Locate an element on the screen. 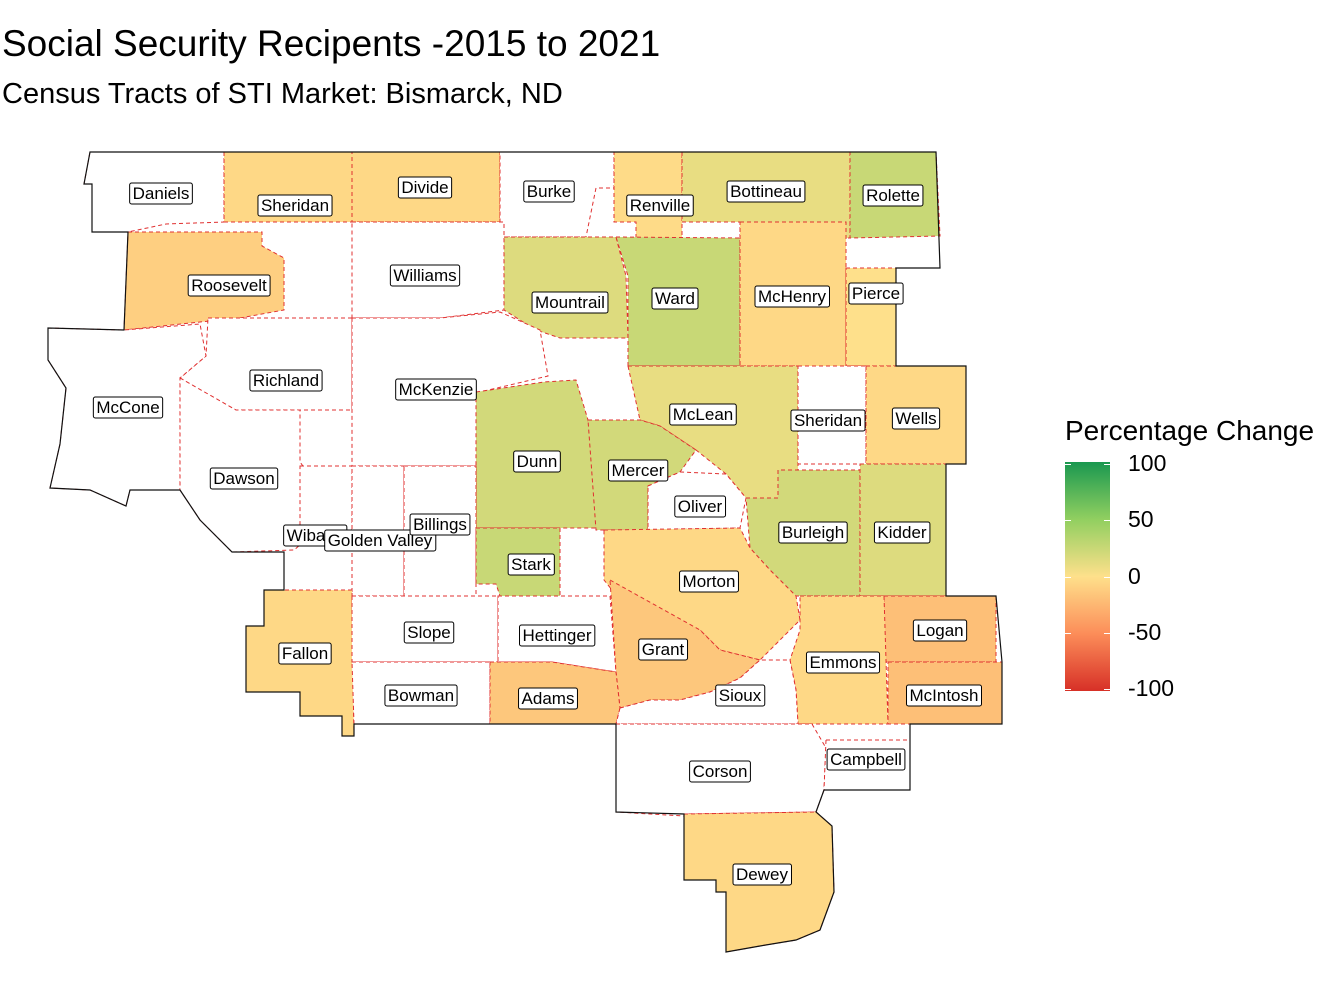 This screenshot has width=1344, height=1008. county-label-mcintosh: McIntosh is located at coordinates (944, 695).